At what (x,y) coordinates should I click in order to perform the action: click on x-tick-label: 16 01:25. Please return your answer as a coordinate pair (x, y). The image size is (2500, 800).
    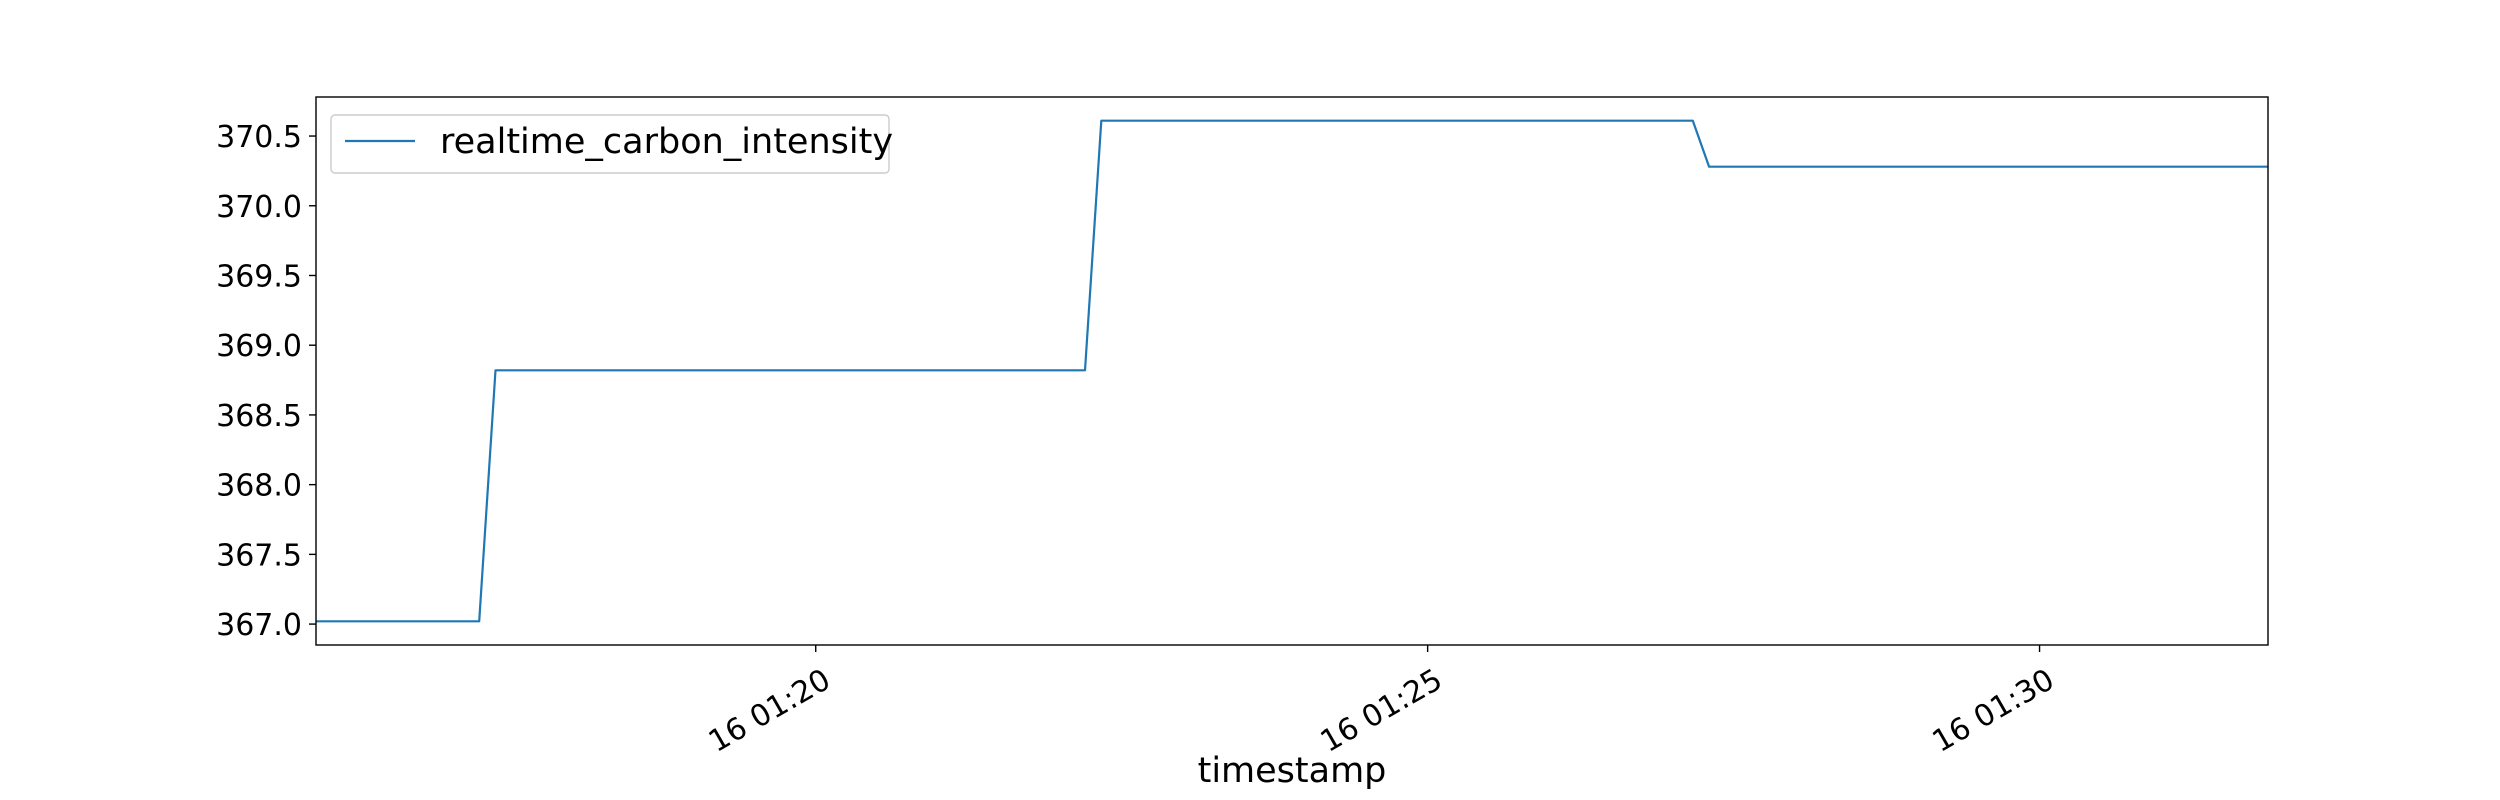
    Looking at the image, I should click on (1382, 710).